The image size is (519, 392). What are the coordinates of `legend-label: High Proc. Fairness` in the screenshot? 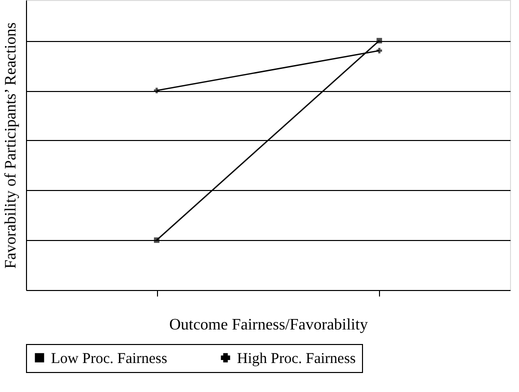 It's located at (296, 358).